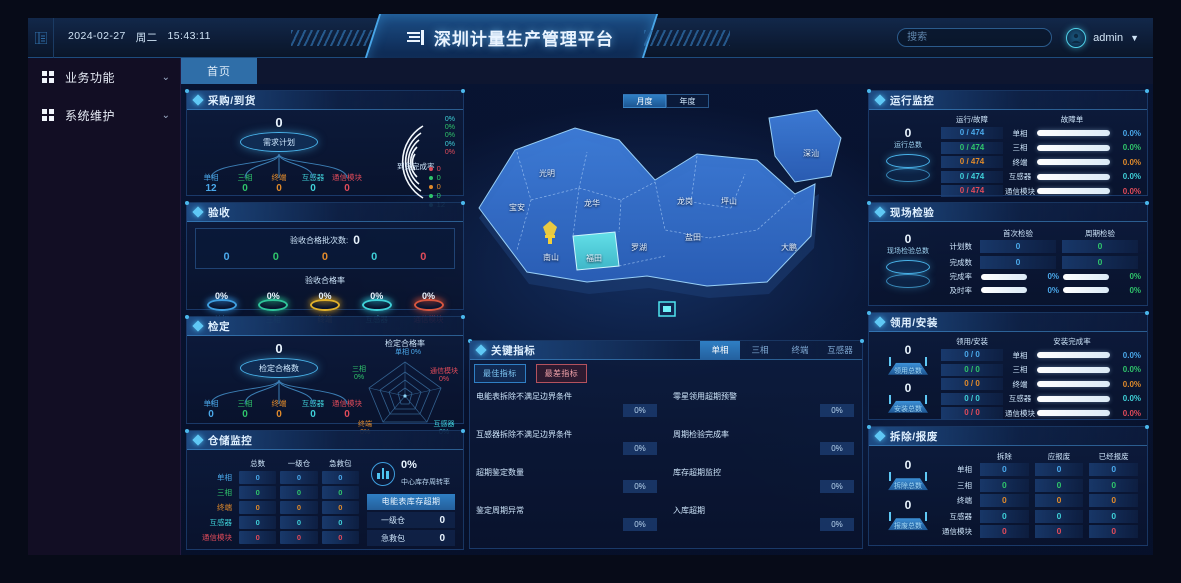 The height and width of the screenshot is (583, 1181). What do you see at coordinates (104, 306) in the screenshot?
I see `sidebar: 业务功能 ⌄ 系统维护 ⌄` at bounding box center [104, 306].